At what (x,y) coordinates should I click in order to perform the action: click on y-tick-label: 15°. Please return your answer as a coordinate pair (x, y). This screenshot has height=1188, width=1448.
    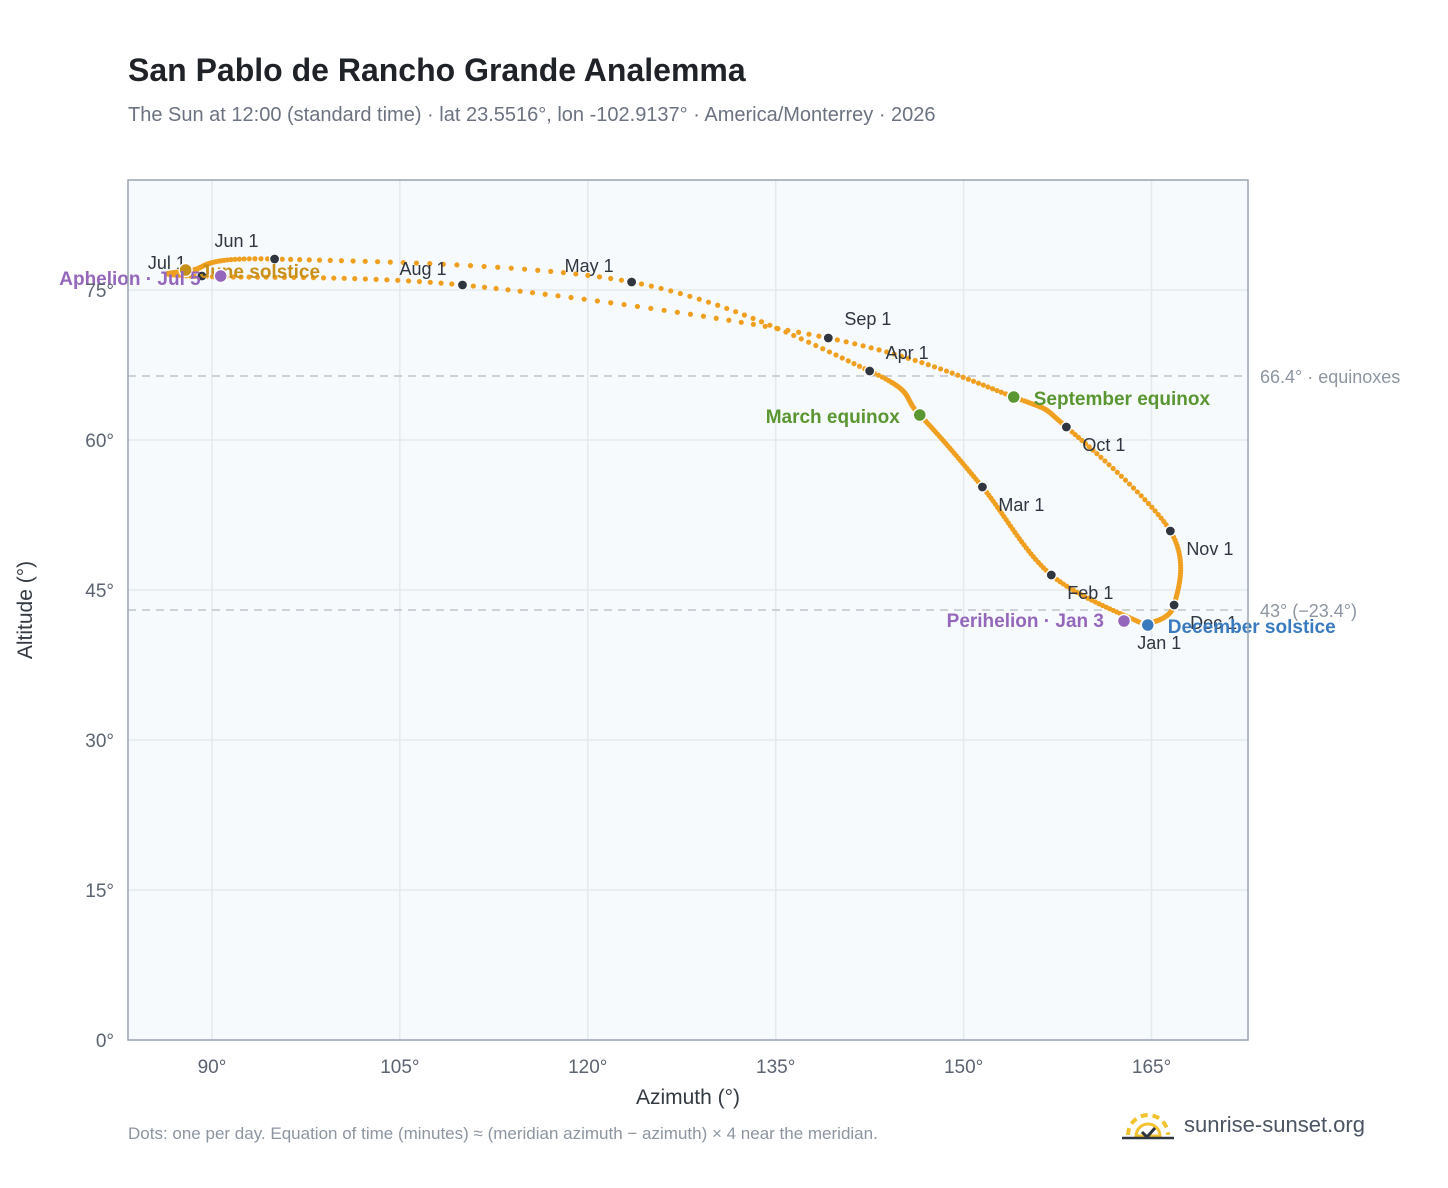
    Looking at the image, I should click on (99, 891).